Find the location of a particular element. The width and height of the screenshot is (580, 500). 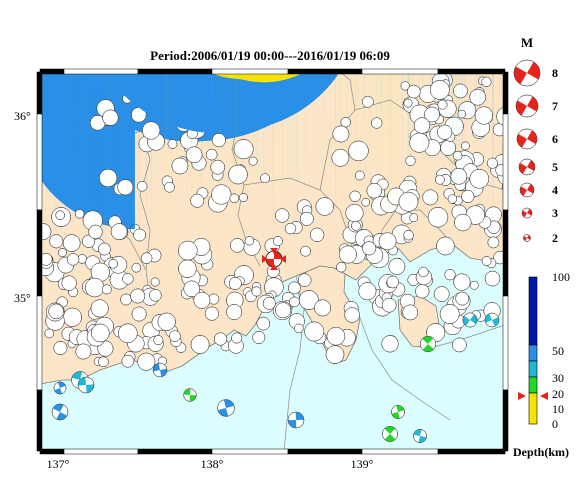

x-tick-137: 137° is located at coordinates (58, 464).